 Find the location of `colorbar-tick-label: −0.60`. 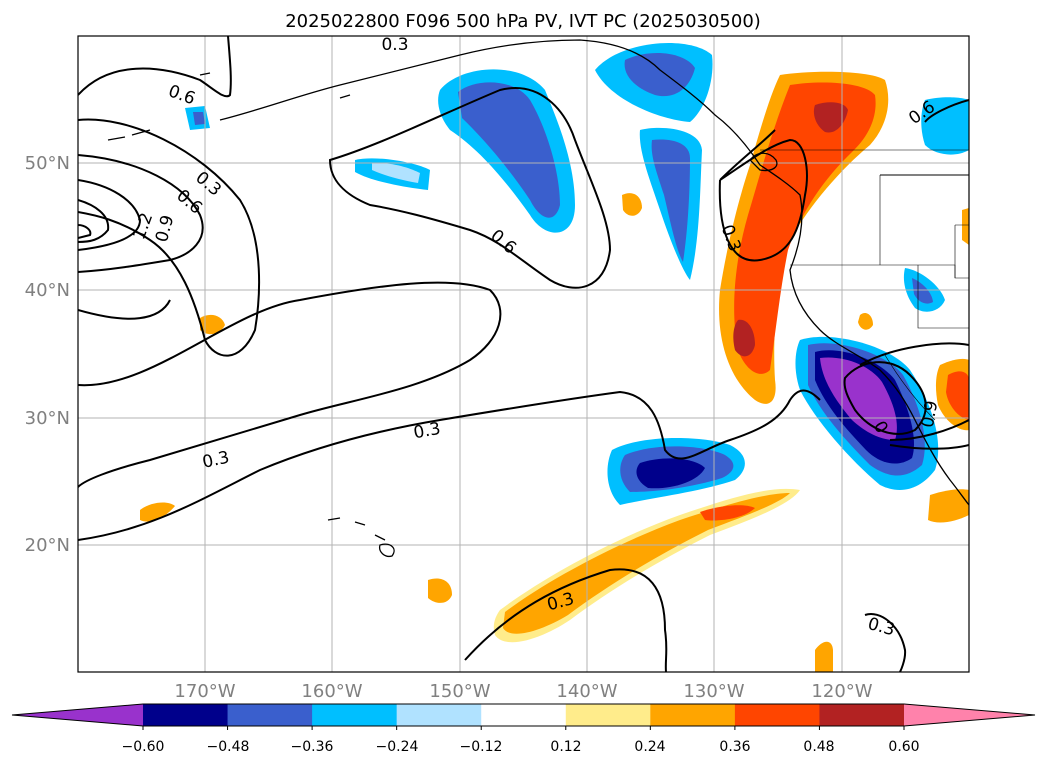

colorbar-tick-label: −0.60 is located at coordinates (143, 747).